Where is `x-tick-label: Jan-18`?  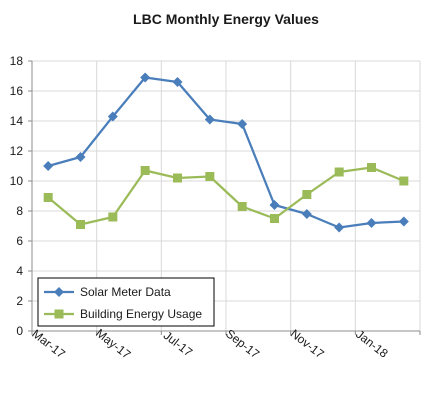 x-tick-label: Jan-18 is located at coordinates (372, 344).